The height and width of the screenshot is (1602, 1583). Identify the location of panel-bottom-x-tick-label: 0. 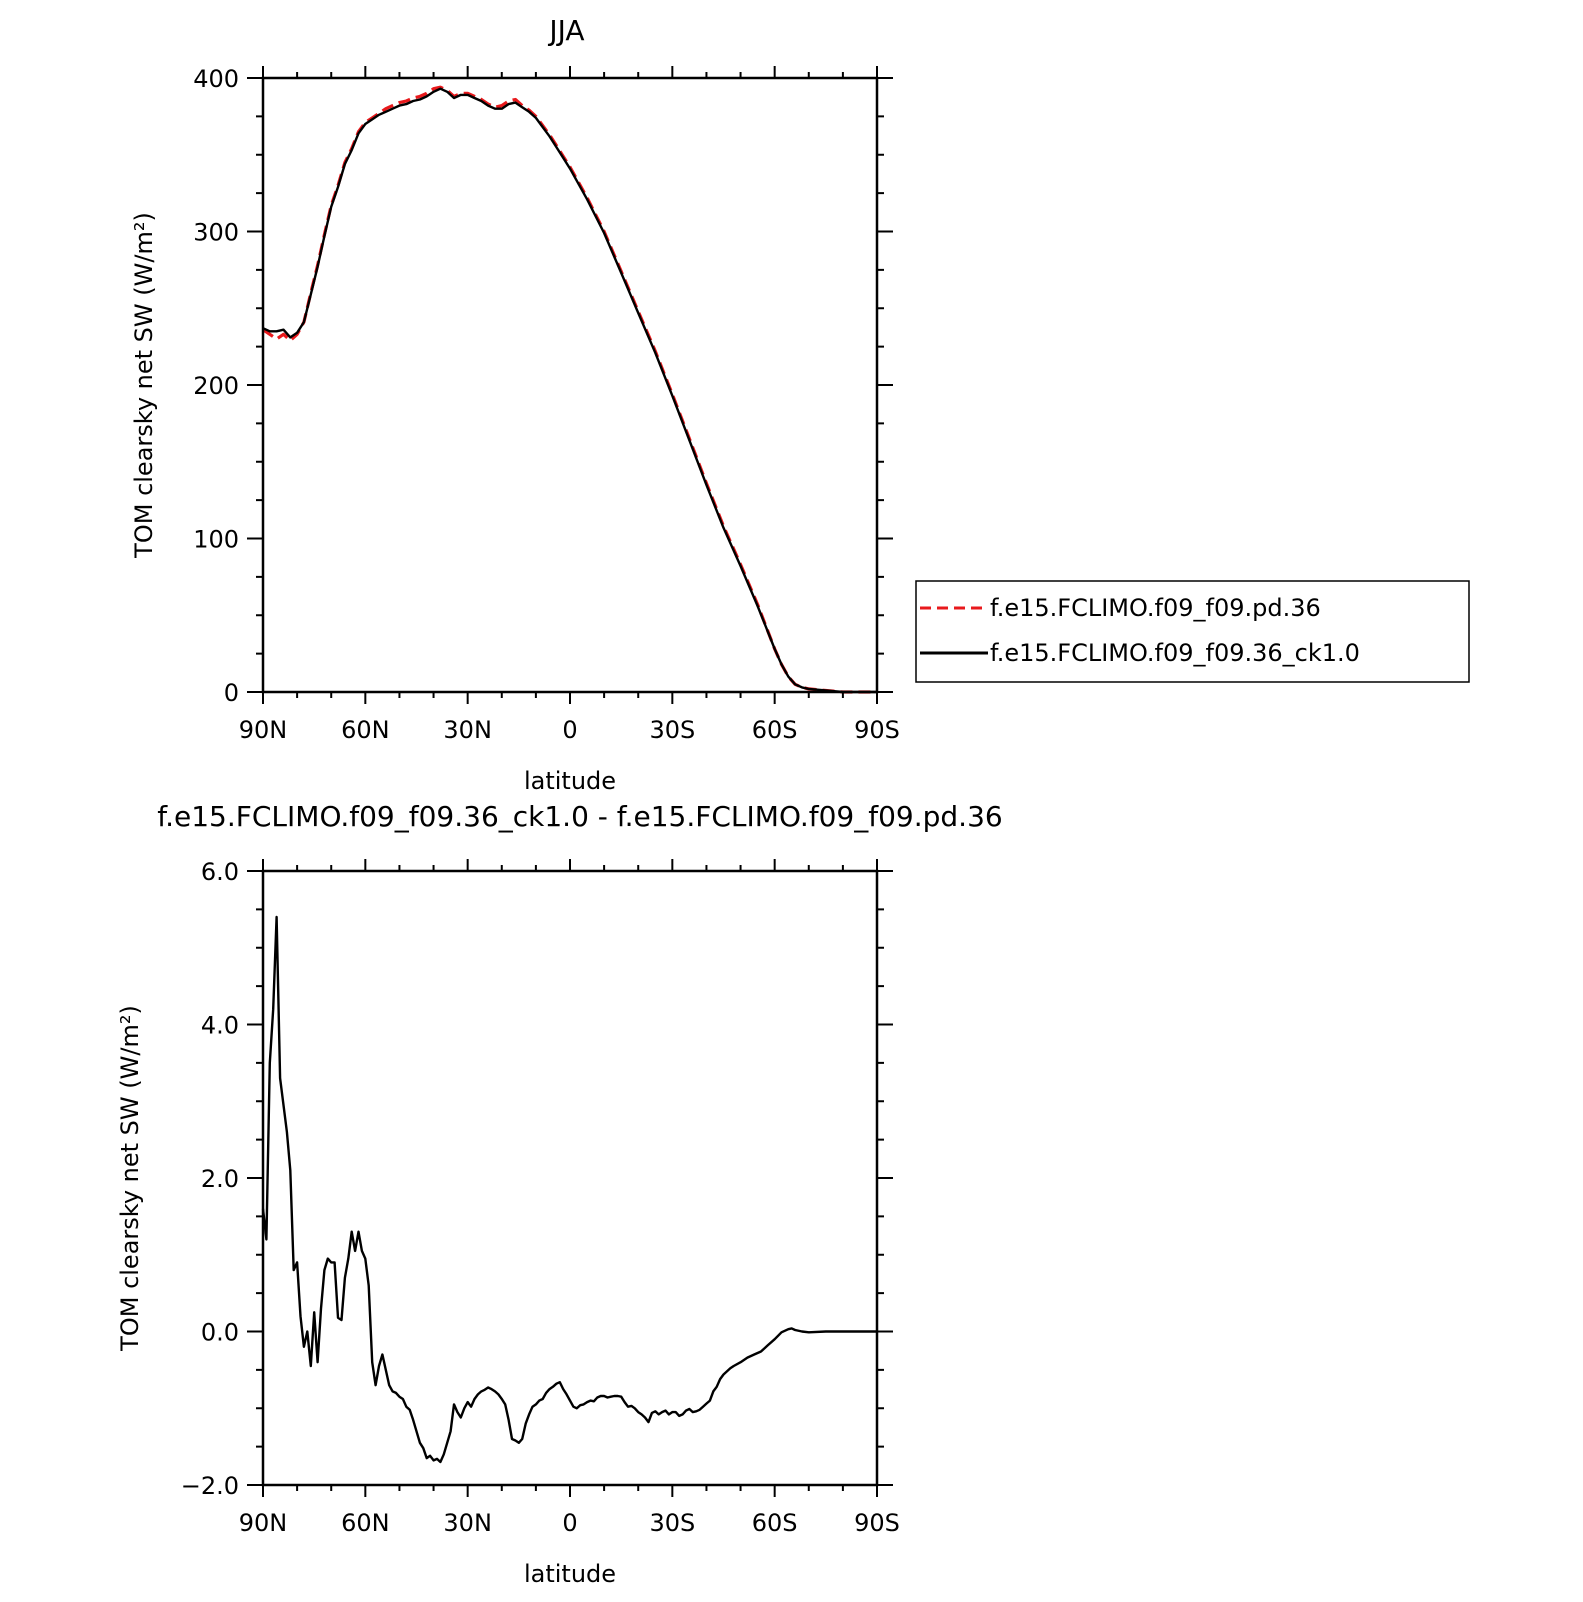
(569, 1523).